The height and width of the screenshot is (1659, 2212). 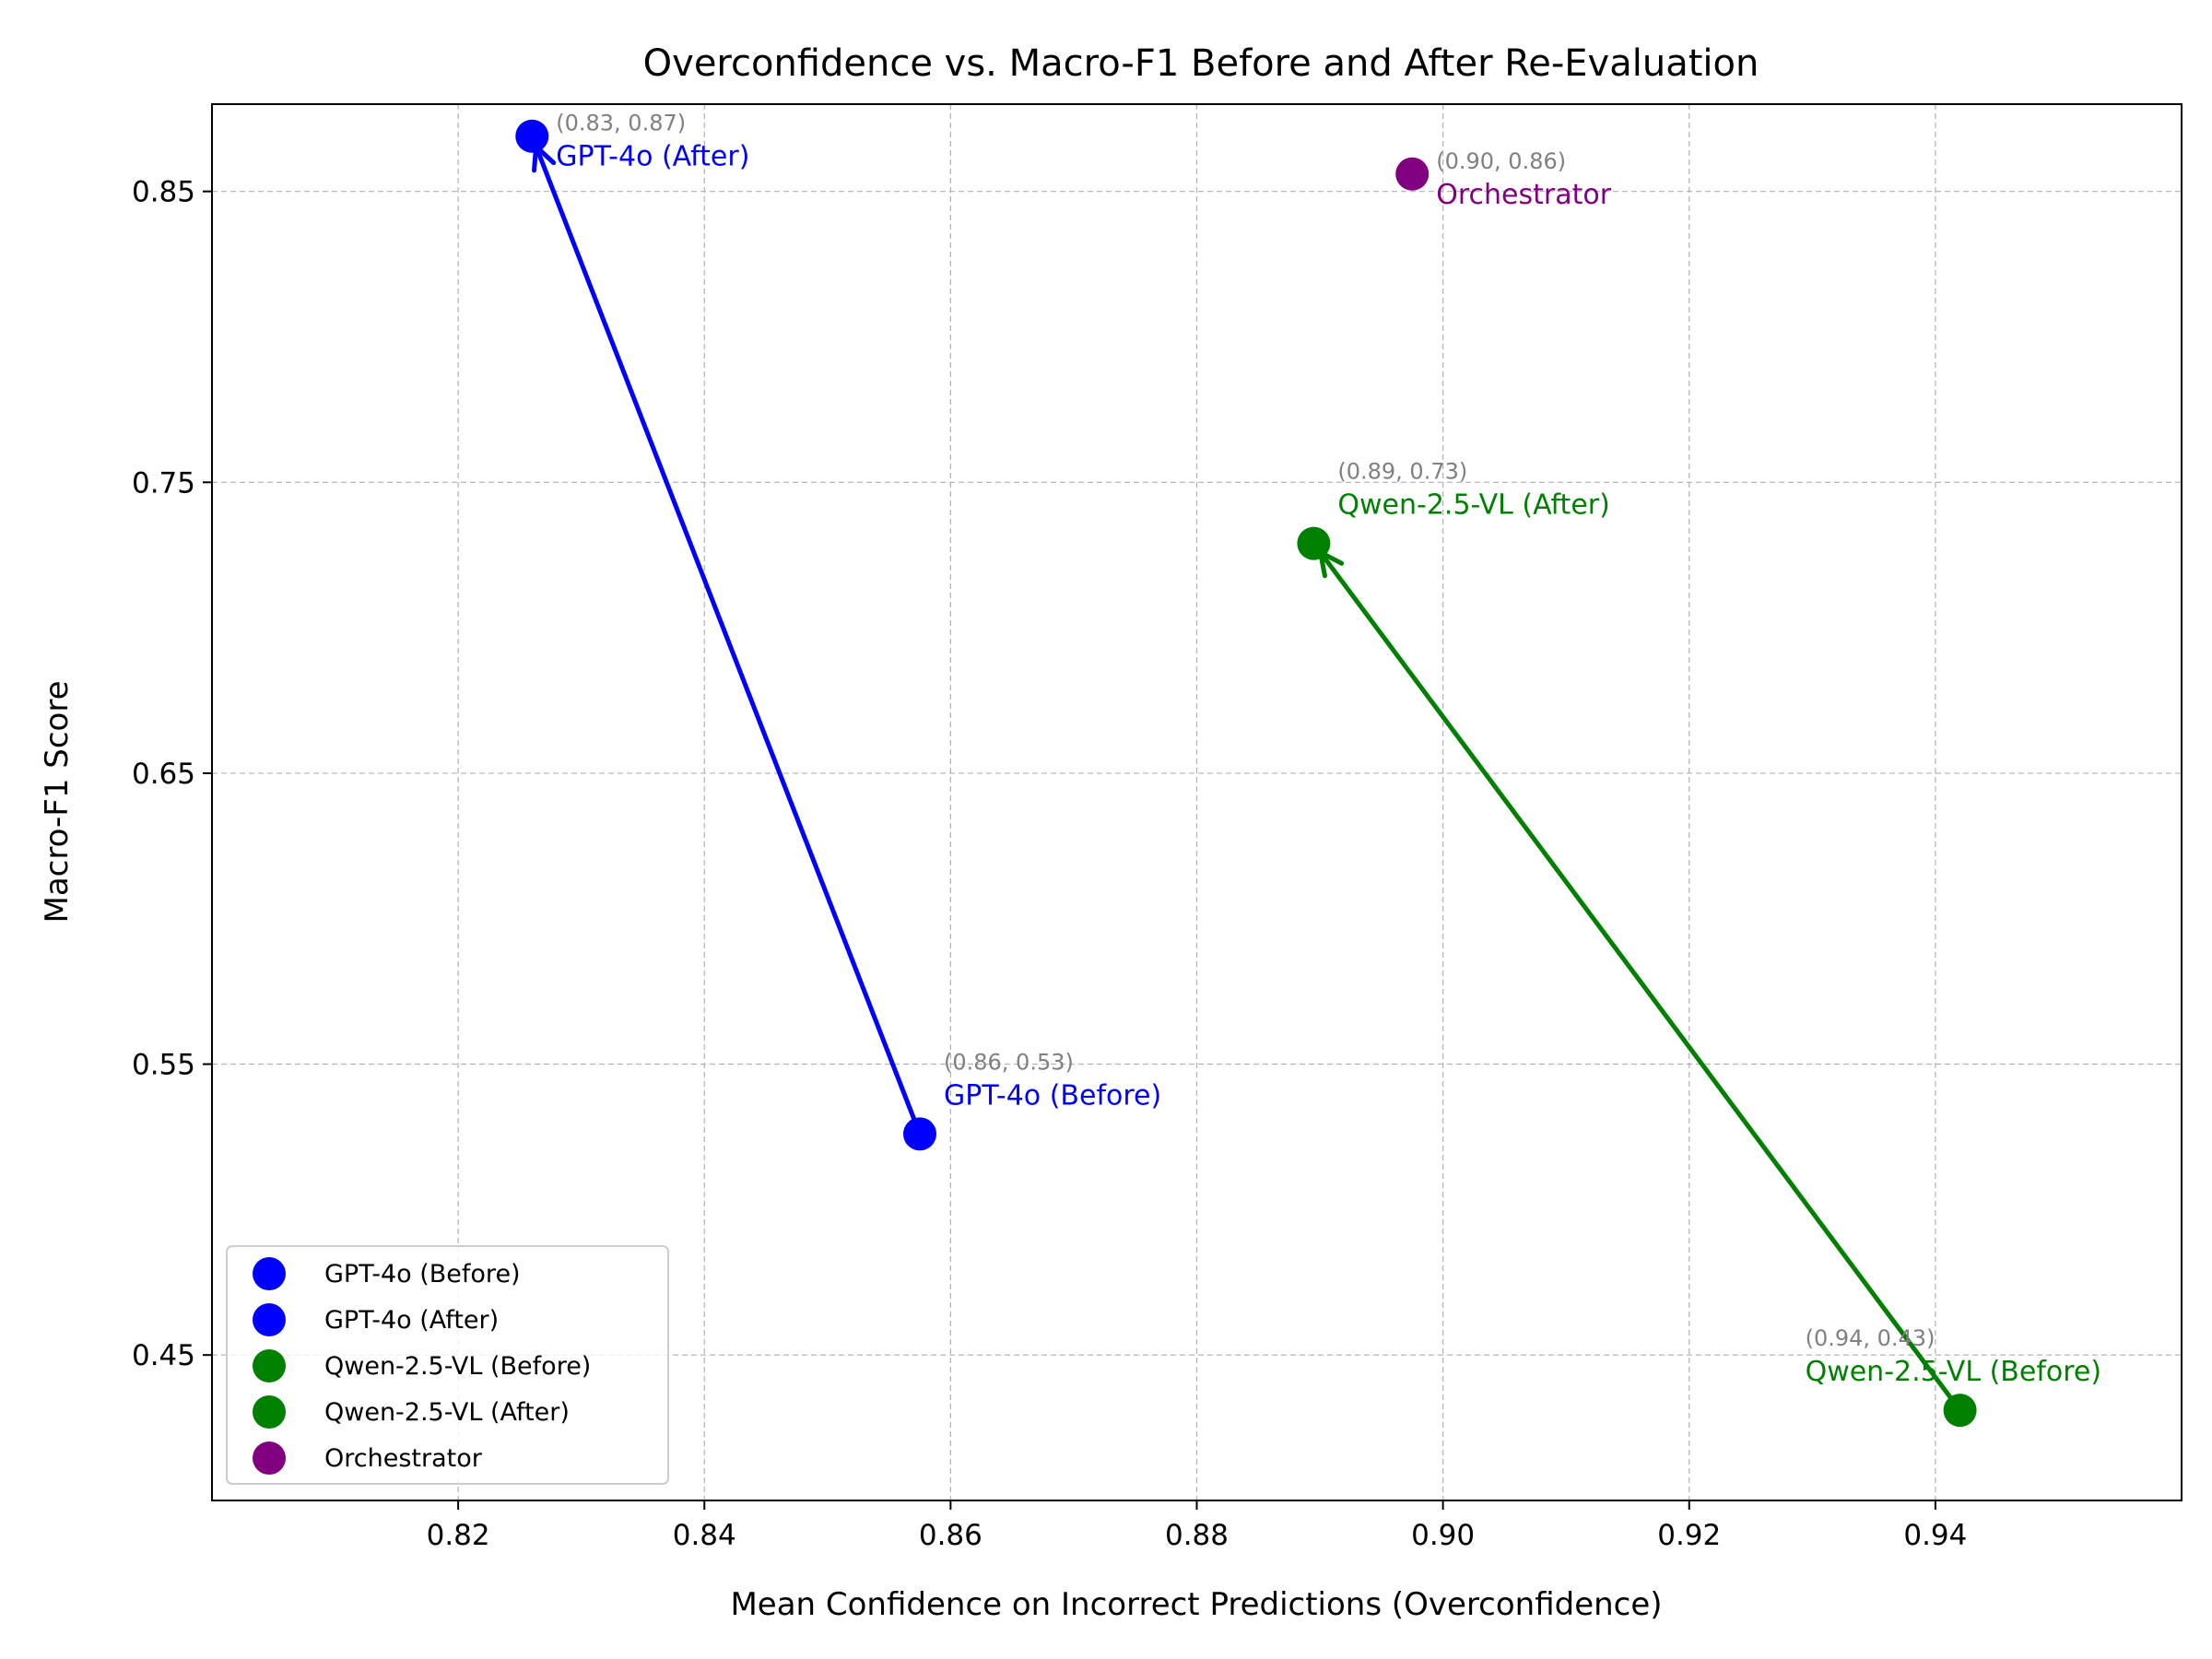 What do you see at coordinates (704, 1535) in the screenshot?
I see `x-tick-label: 0.84` at bounding box center [704, 1535].